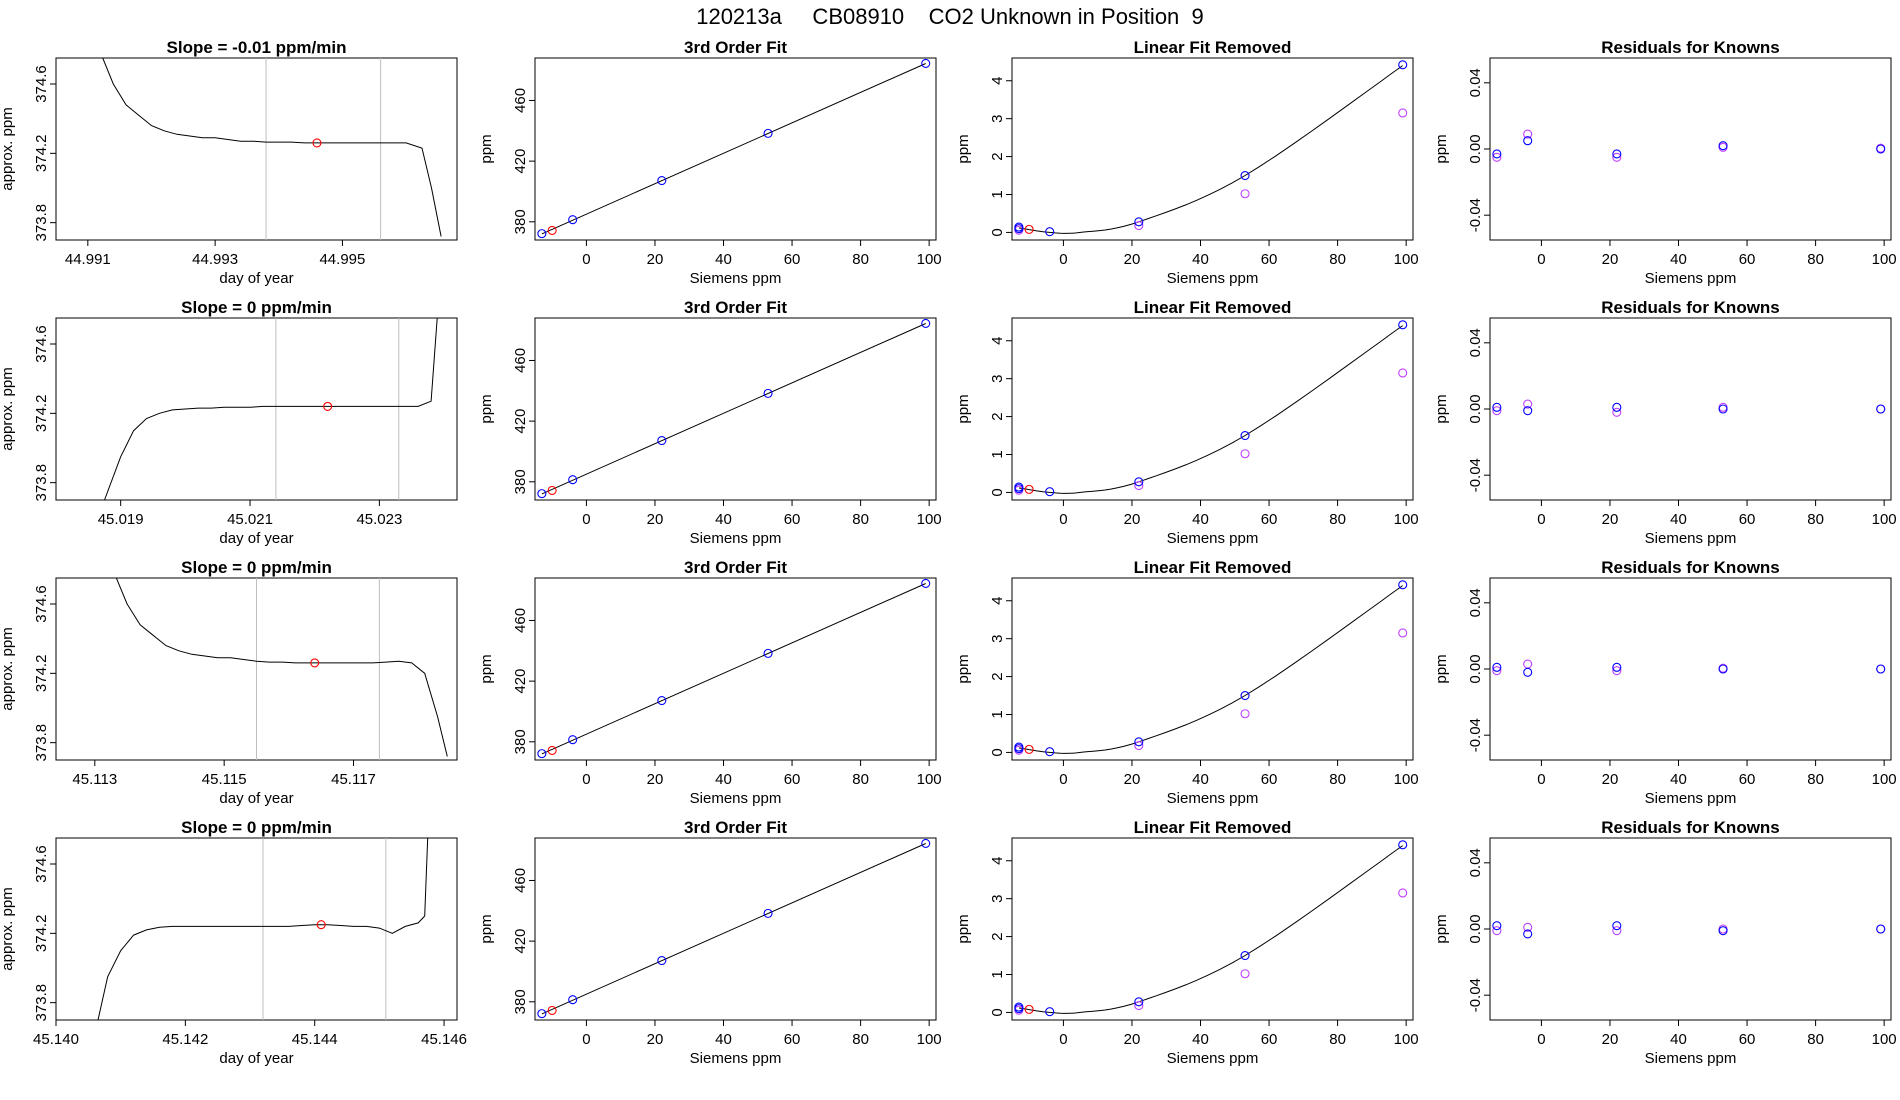 Image resolution: width=1900 pixels, height=1100 pixels. Describe the element at coordinates (655, 1039) in the screenshot. I see `chart-r4-c2-xtick-label: 20` at that location.